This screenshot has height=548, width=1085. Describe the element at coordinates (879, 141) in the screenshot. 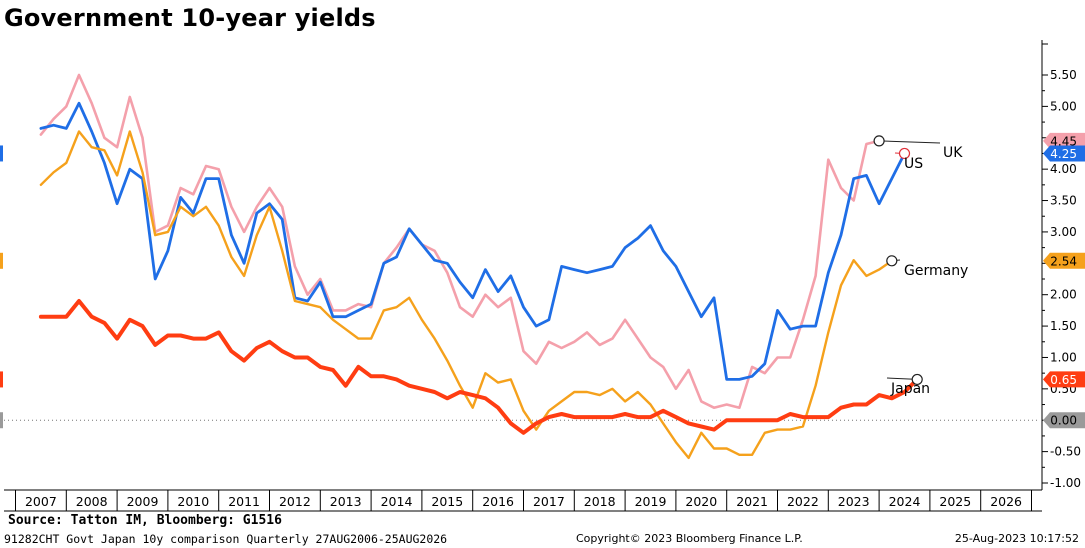

I see `end-marker-uk` at that location.